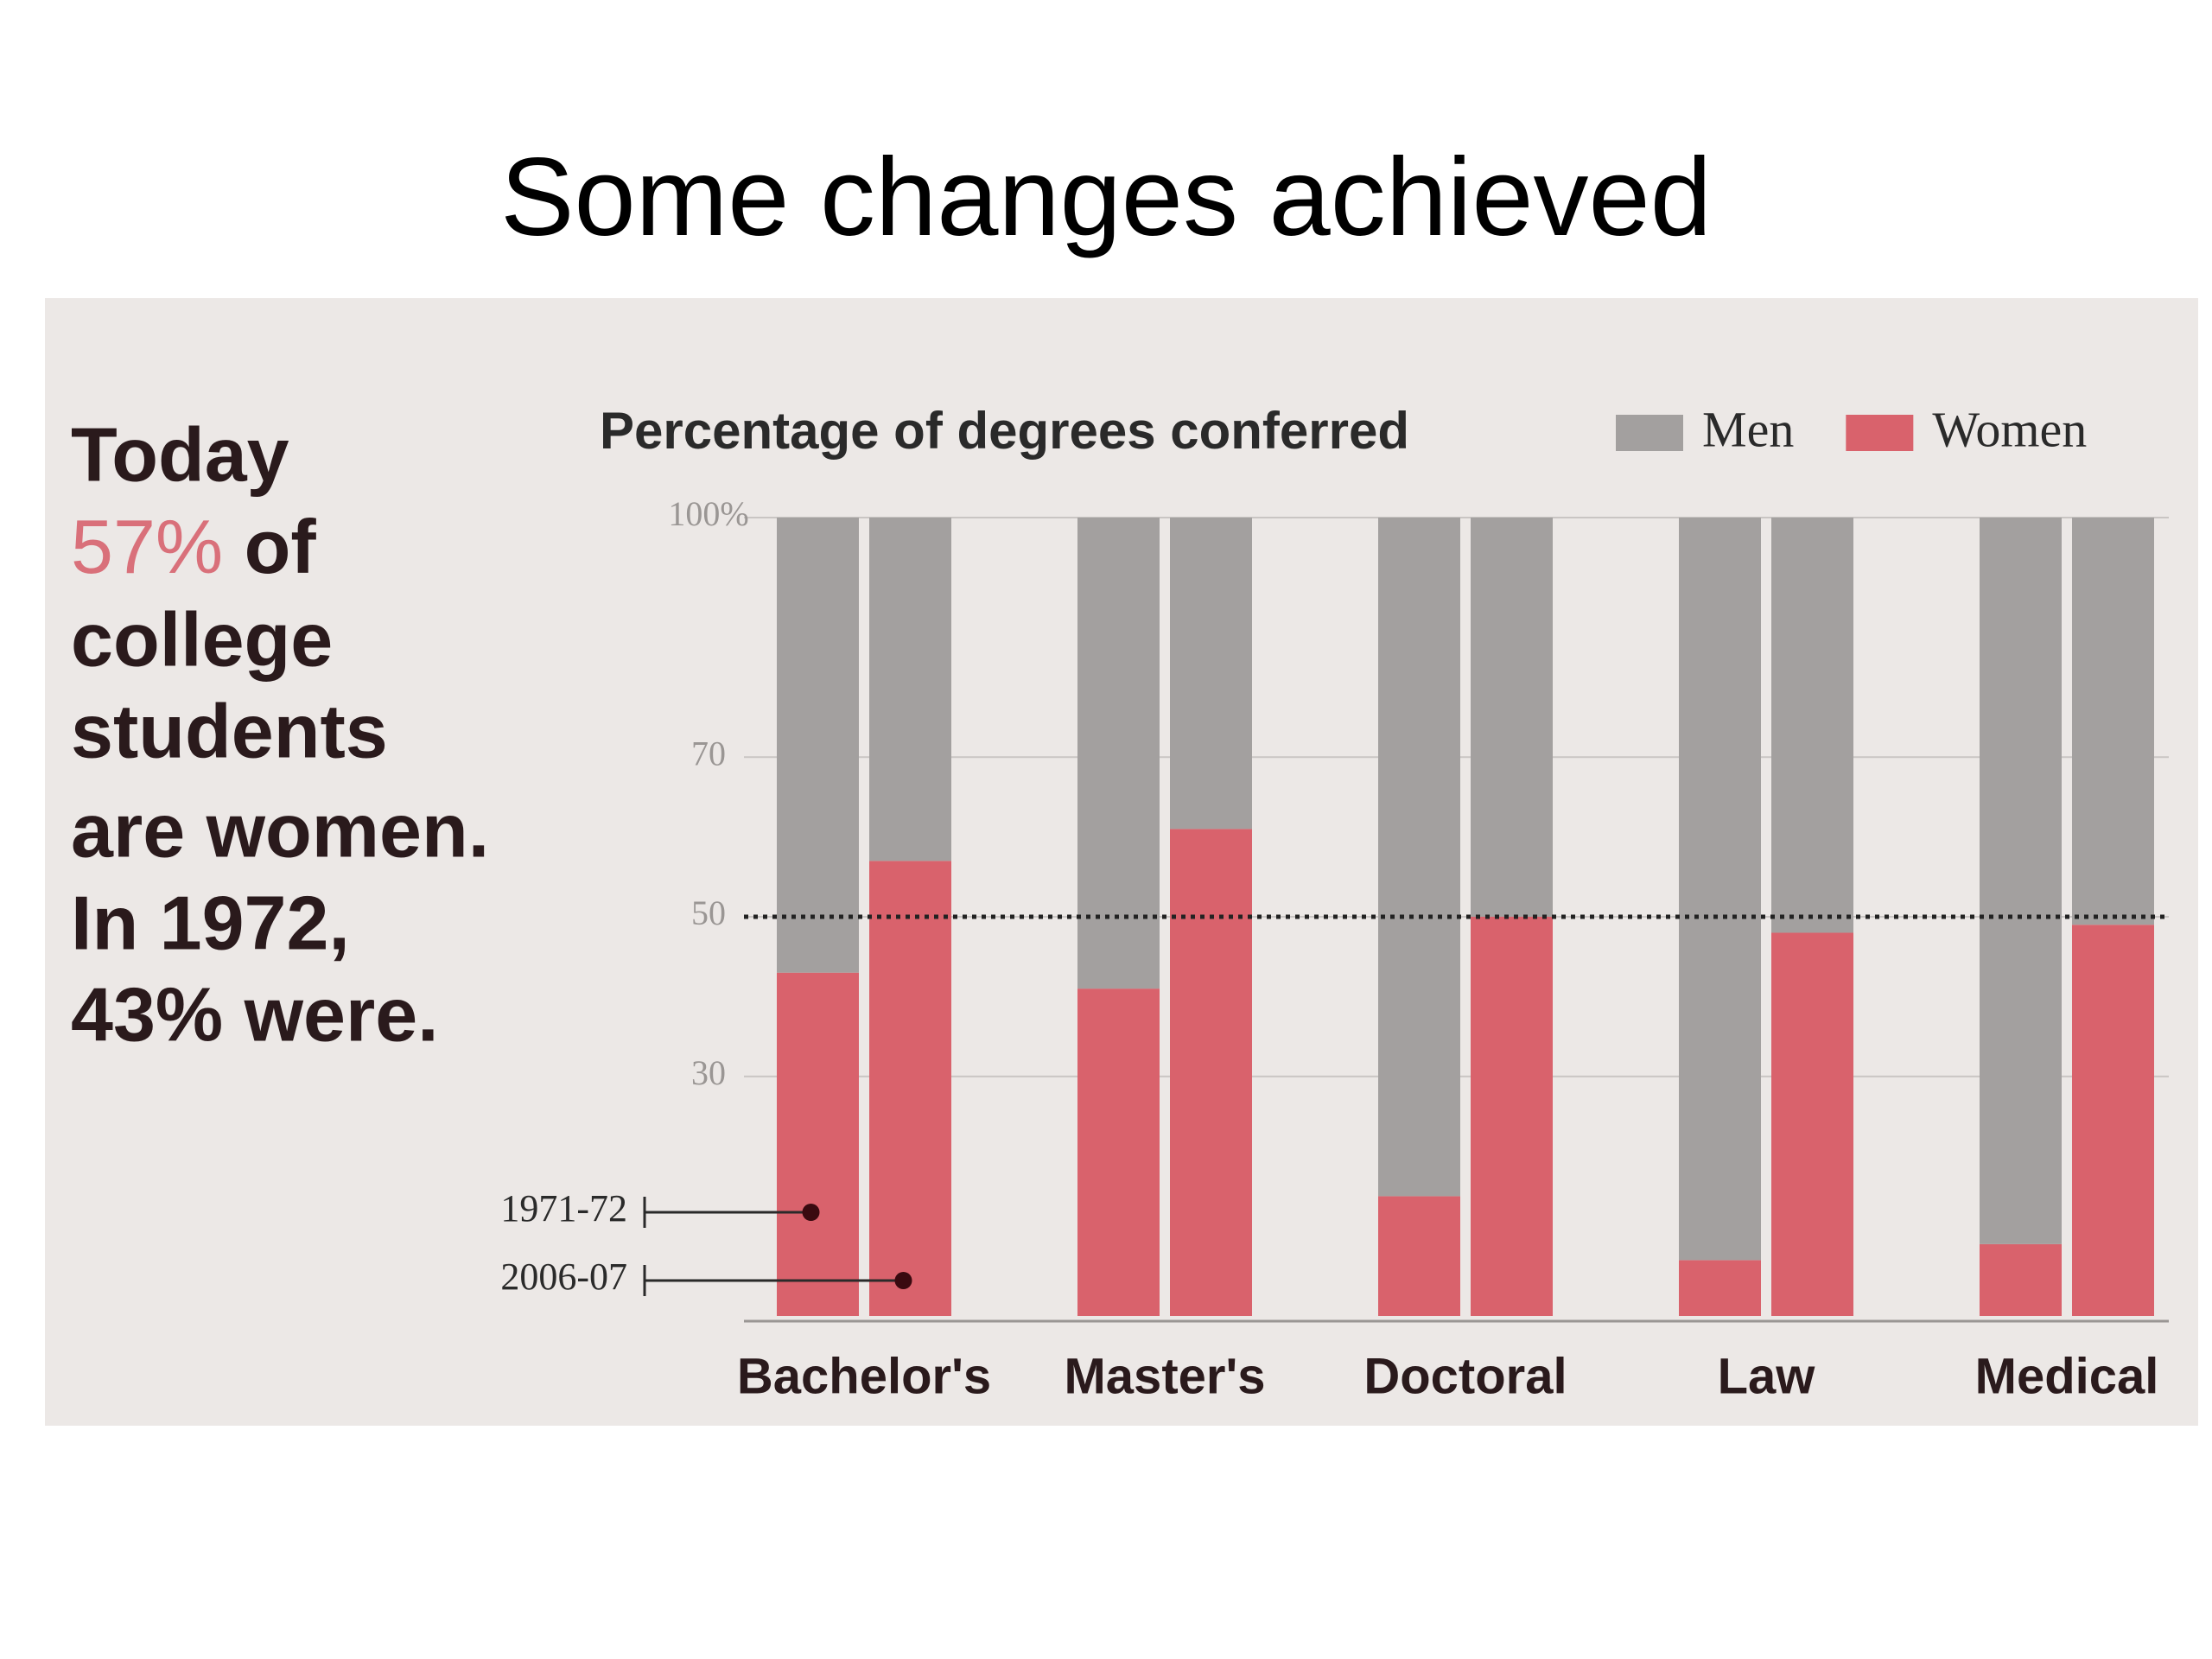  Describe the element at coordinates (1164, 1376) in the screenshot. I see `x-tick-label: Master's` at that location.